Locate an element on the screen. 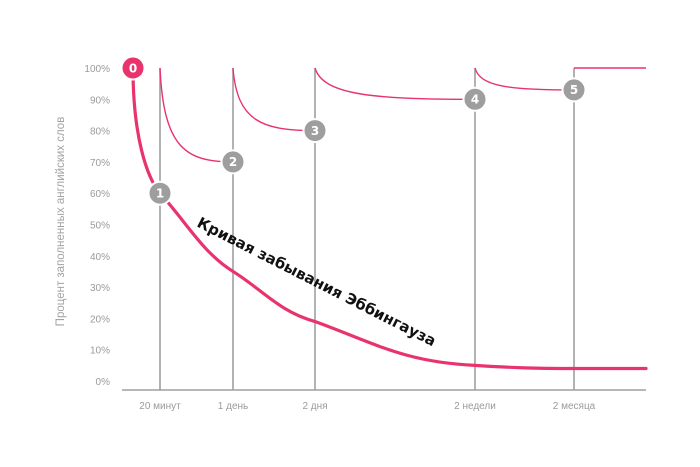 This screenshot has width=700, height=467. y-tick-label: 70% is located at coordinates (100, 163).